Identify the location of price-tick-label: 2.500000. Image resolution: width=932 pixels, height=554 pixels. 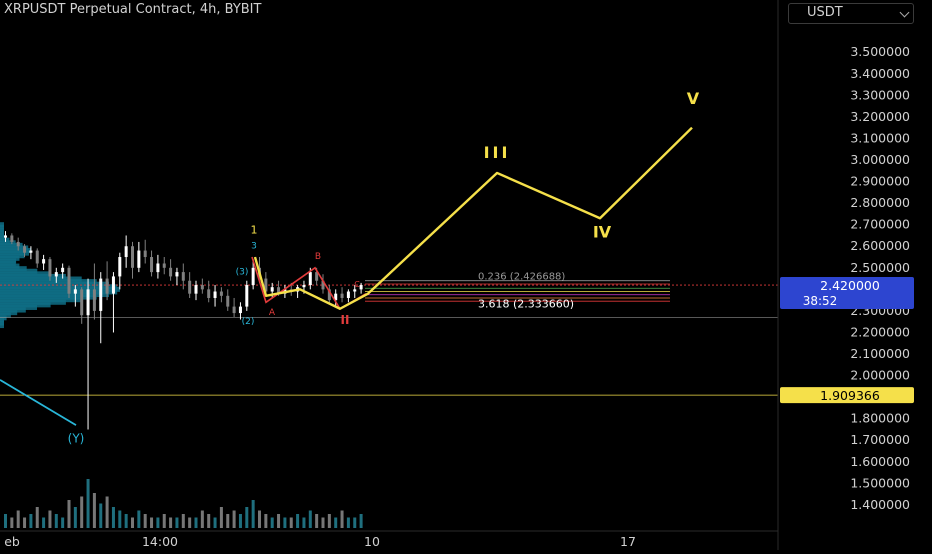
(880, 267).